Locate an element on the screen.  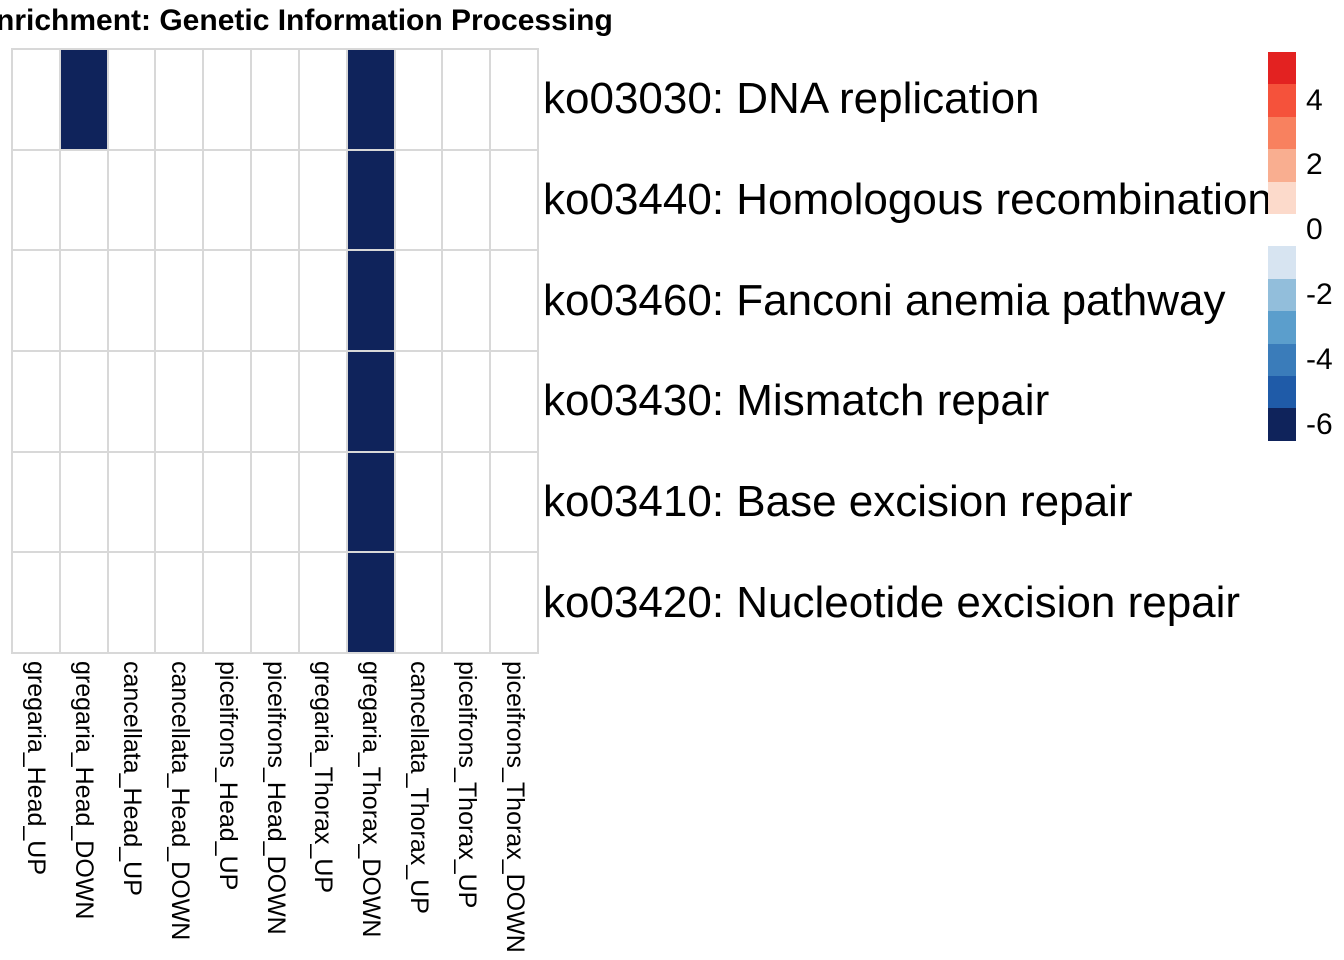
y-axis-label: ko03030: DNA replication is located at coordinates (791, 99).